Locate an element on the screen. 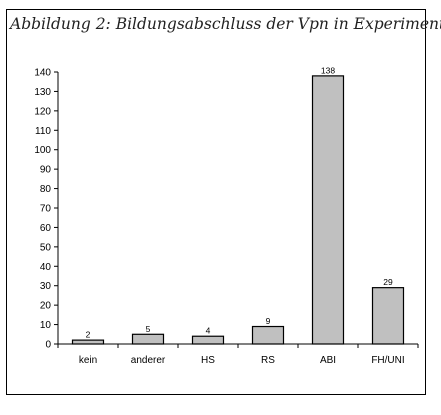 This screenshot has width=441, height=415. x-category-label: kein is located at coordinates (88, 360).